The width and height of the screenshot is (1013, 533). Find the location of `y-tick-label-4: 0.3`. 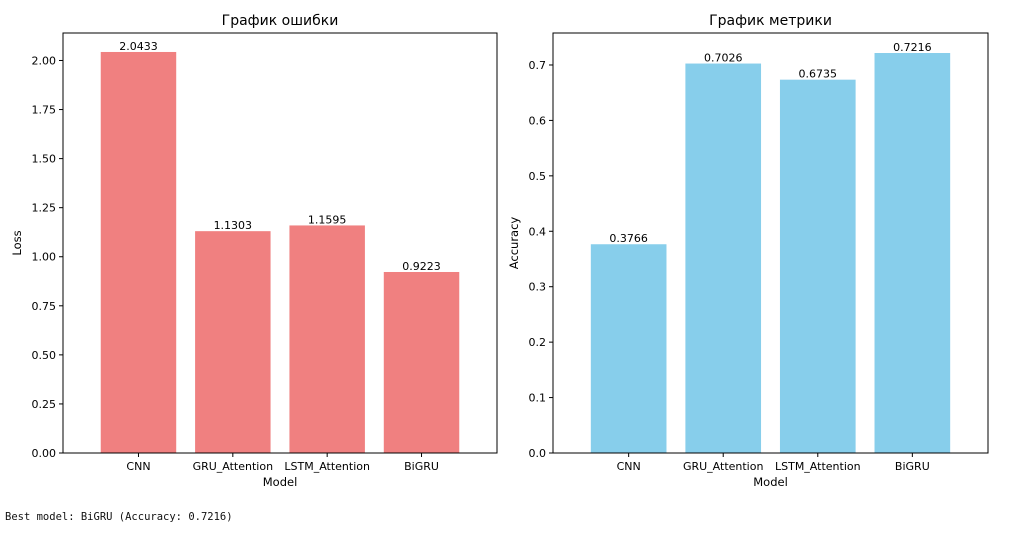

y-tick-label-4: 0.3 is located at coordinates (538, 287).